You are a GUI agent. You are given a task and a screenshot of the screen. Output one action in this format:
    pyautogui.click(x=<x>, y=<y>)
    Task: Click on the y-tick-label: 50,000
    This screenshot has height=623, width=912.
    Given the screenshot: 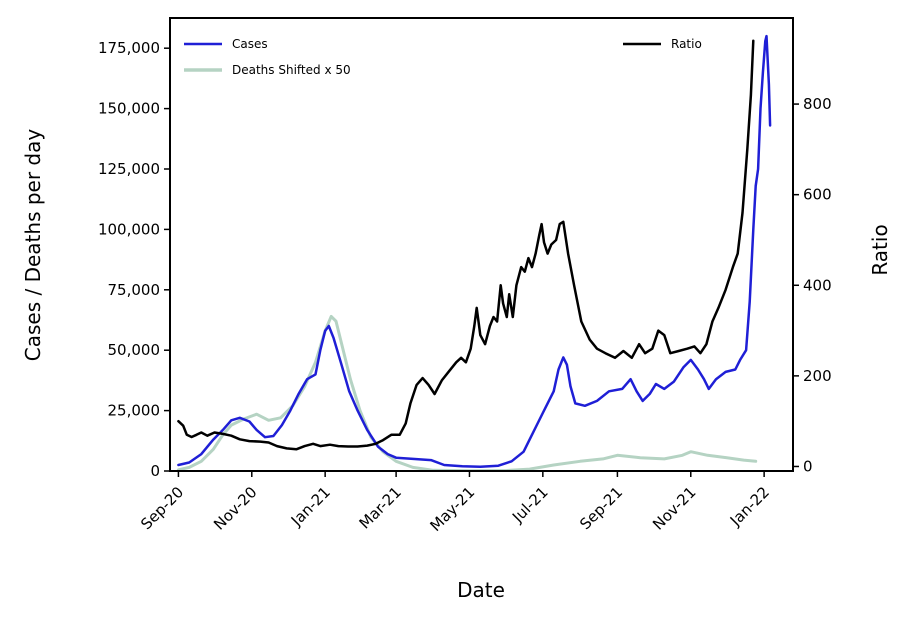 What is the action you would take?
    pyautogui.click(x=134, y=350)
    